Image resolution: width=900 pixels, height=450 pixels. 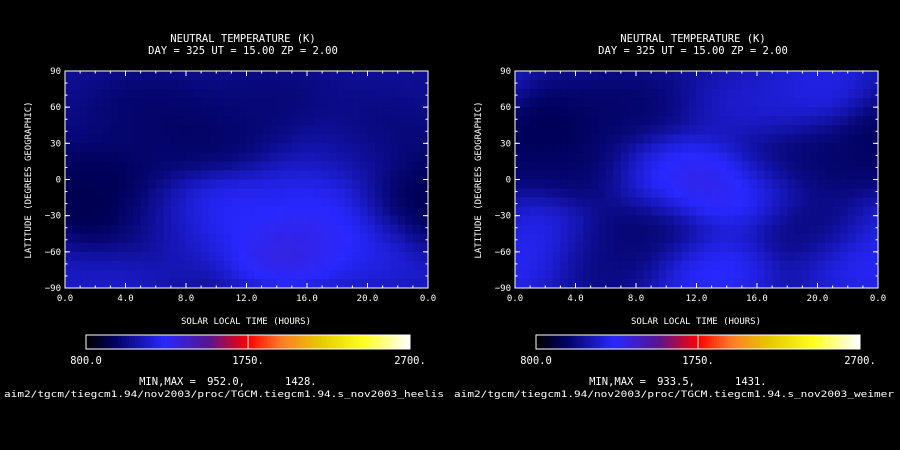 I want to click on y-tick-label: 90, so click(x=55, y=72).